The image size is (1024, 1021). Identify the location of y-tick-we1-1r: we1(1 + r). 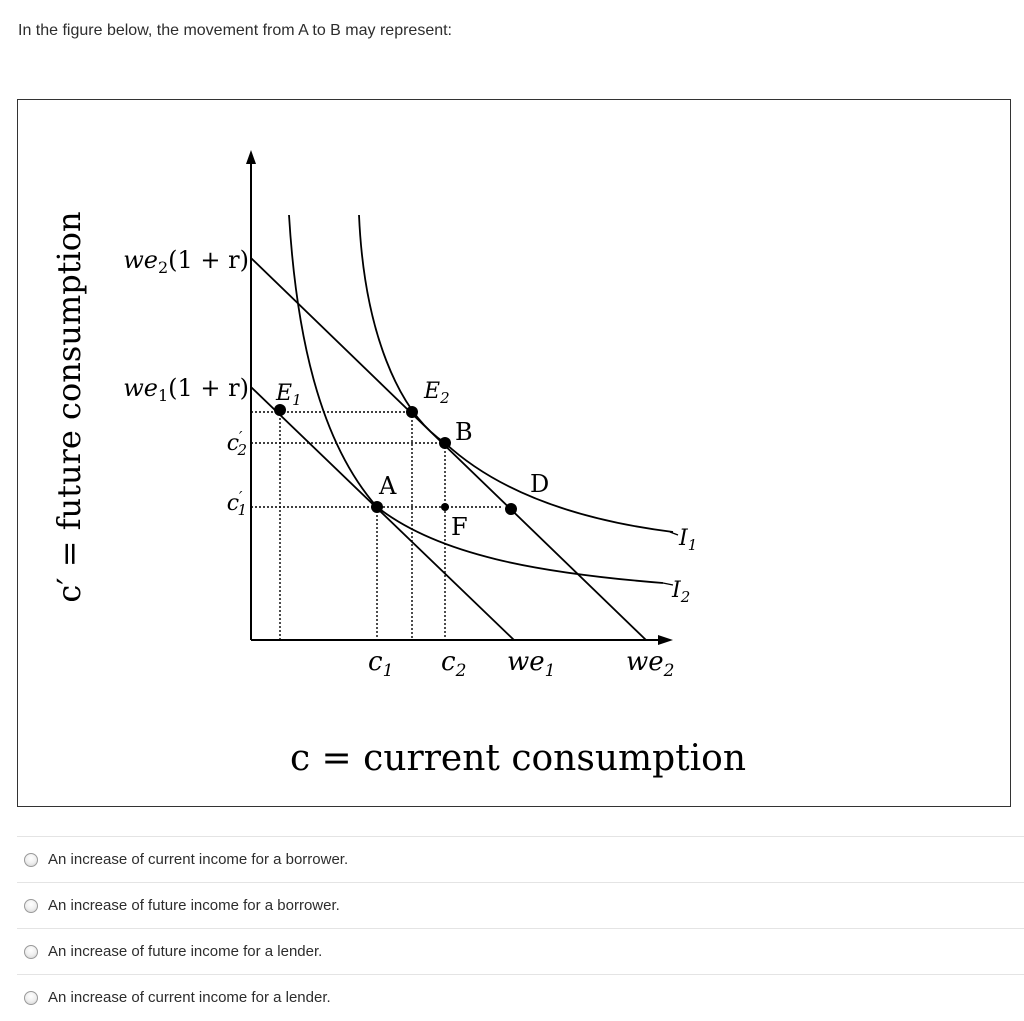
(186, 389).